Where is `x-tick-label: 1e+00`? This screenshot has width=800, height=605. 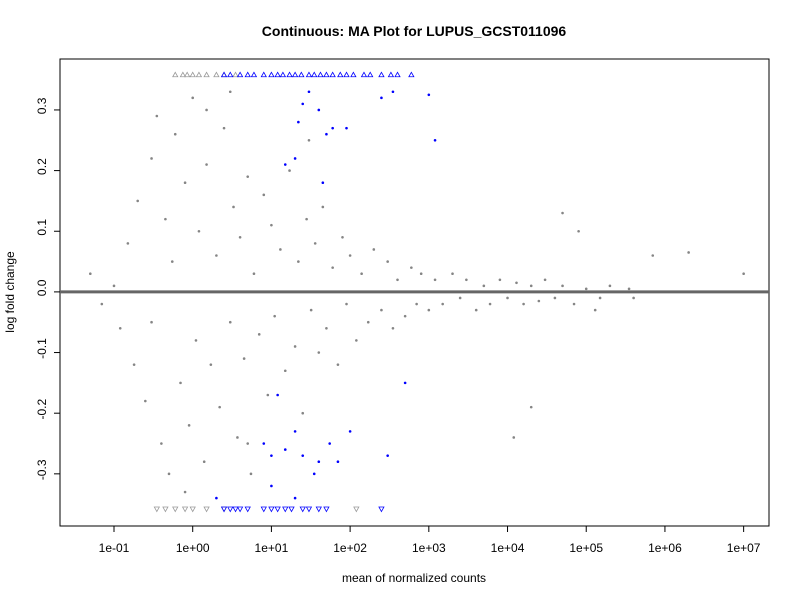
x-tick-label: 1e+00 is located at coordinates (193, 548).